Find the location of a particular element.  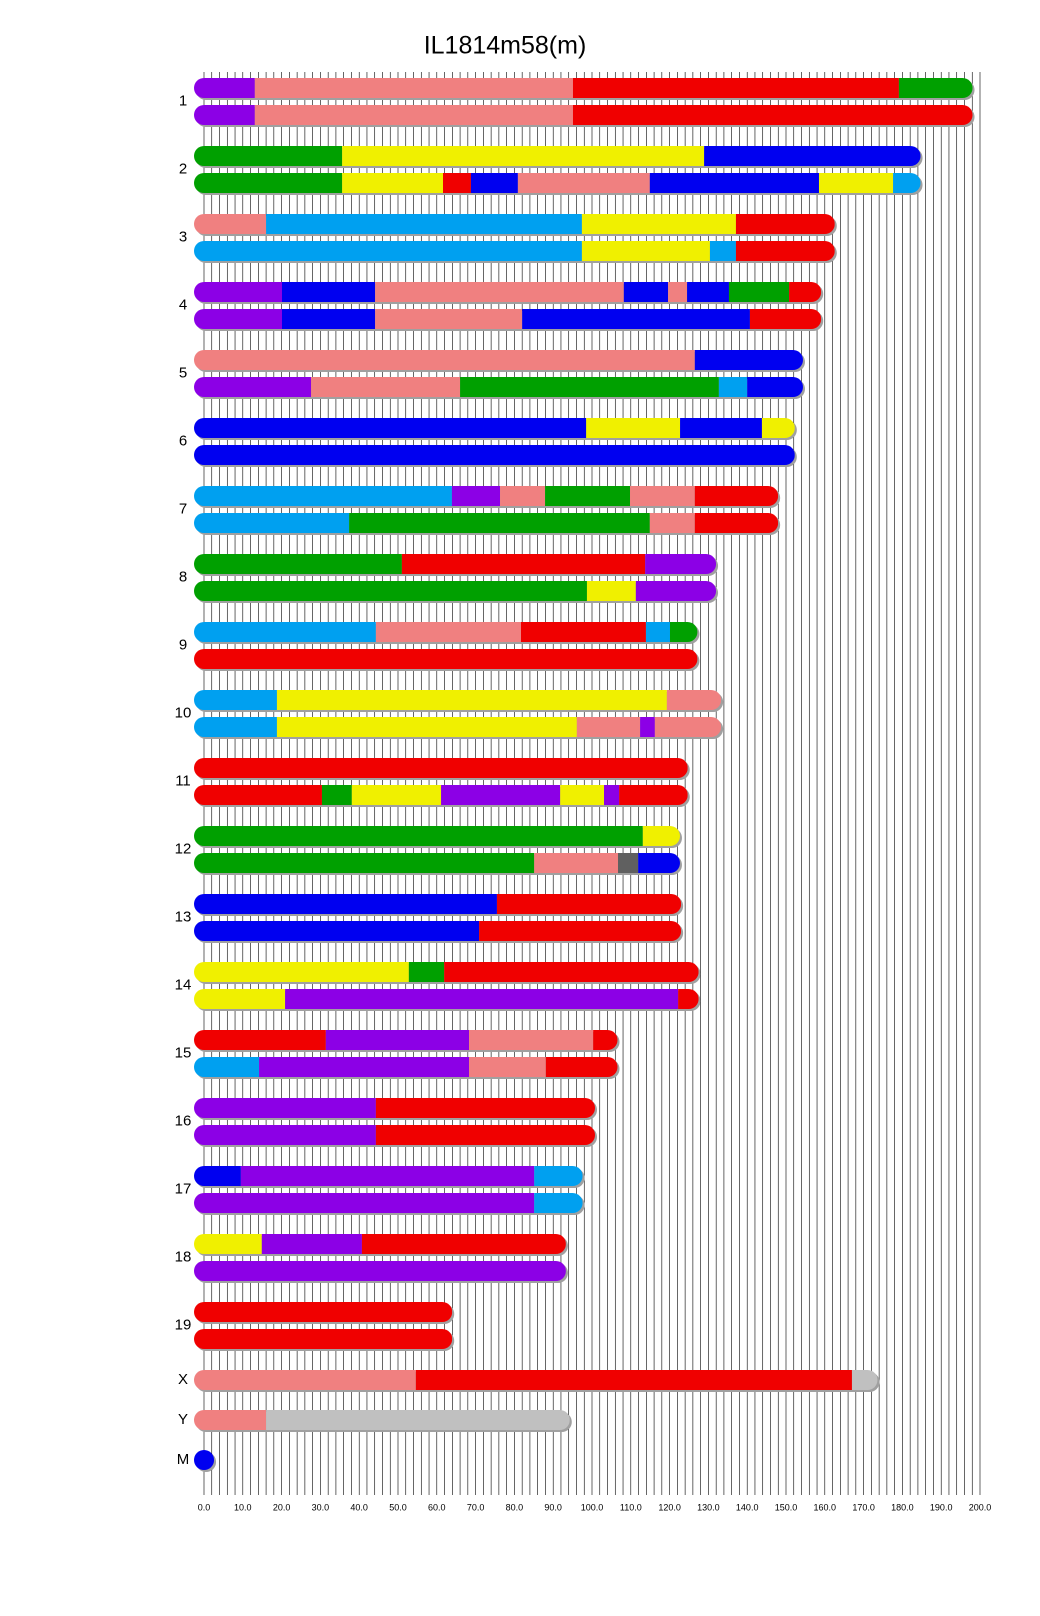

chromosome-label: 10 is located at coordinates (183, 712).